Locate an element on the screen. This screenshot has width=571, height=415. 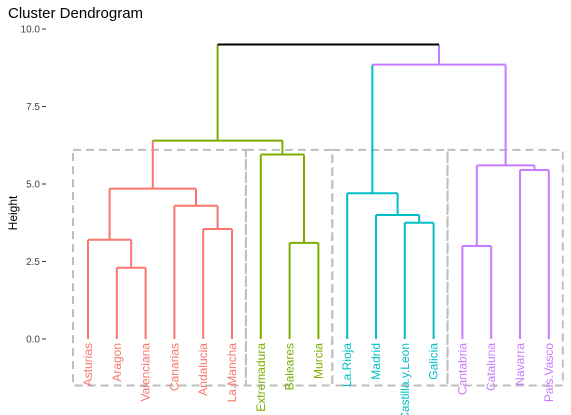
leaf-label-0: Asturias is located at coordinates (88, 364).